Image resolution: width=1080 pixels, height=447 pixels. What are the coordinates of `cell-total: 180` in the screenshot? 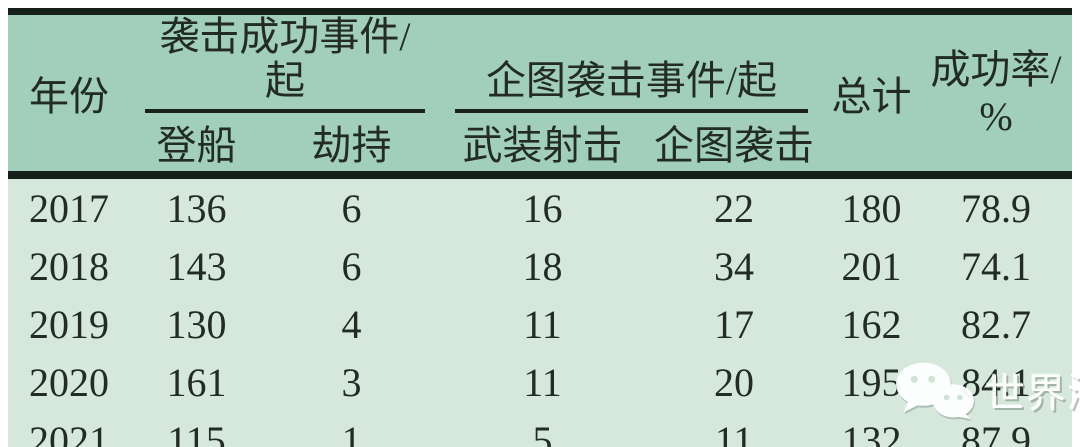 It's located at (871, 208).